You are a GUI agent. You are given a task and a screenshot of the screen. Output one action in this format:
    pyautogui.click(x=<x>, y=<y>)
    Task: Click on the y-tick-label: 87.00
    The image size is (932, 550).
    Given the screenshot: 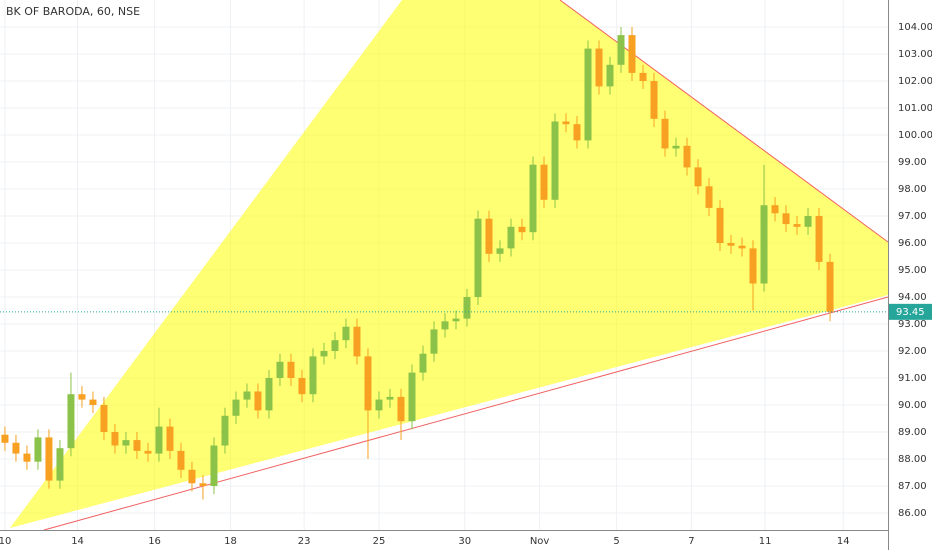 What is the action you would take?
    pyautogui.click(x=912, y=486)
    